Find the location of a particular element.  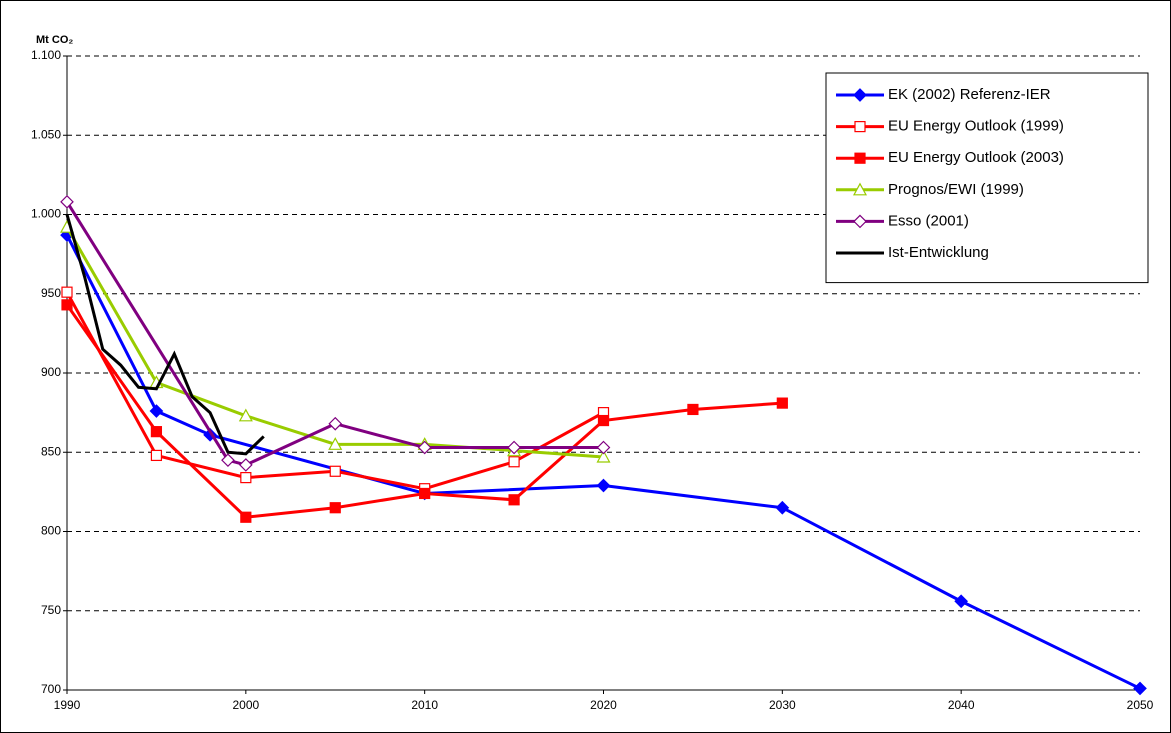

legend-label: Ist-Entwicklung is located at coordinates (938, 252).